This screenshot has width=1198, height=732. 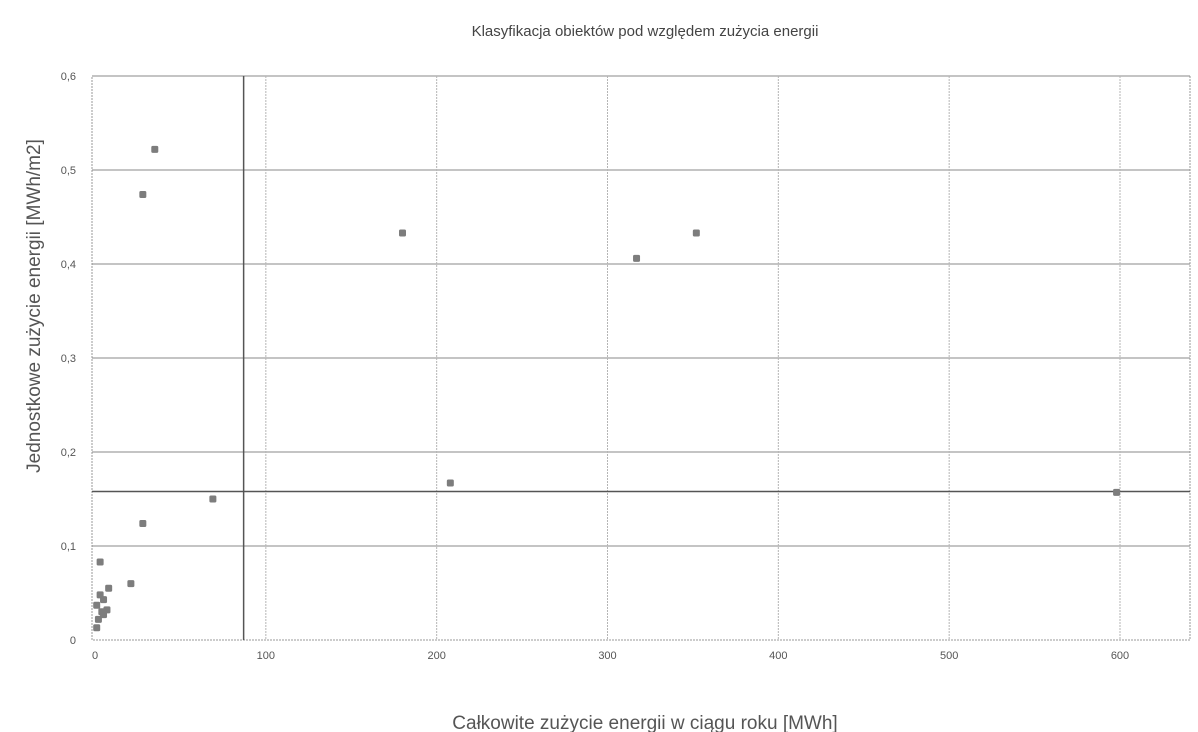 What do you see at coordinates (436, 656) in the screenshot?
I see `x-tick-label: 200` at bounding box center [436, 656].